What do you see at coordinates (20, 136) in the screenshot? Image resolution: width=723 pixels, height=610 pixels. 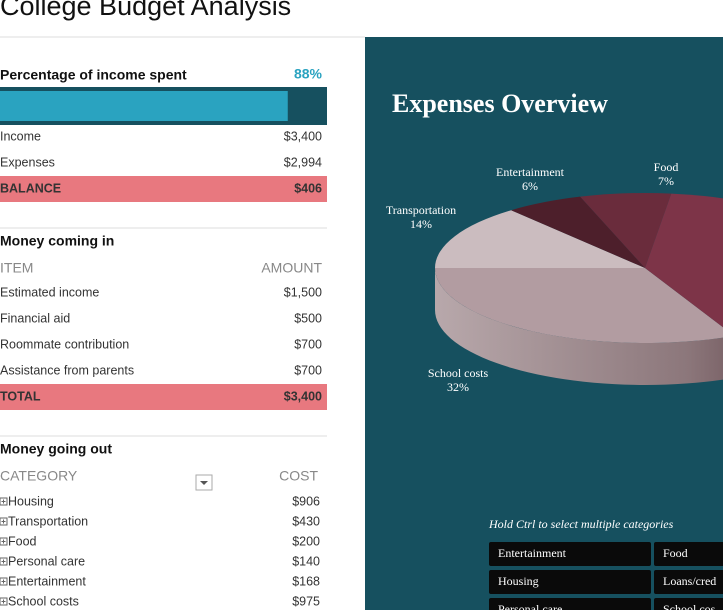 I see `row-label: Income` at bounding box center [20, 136].